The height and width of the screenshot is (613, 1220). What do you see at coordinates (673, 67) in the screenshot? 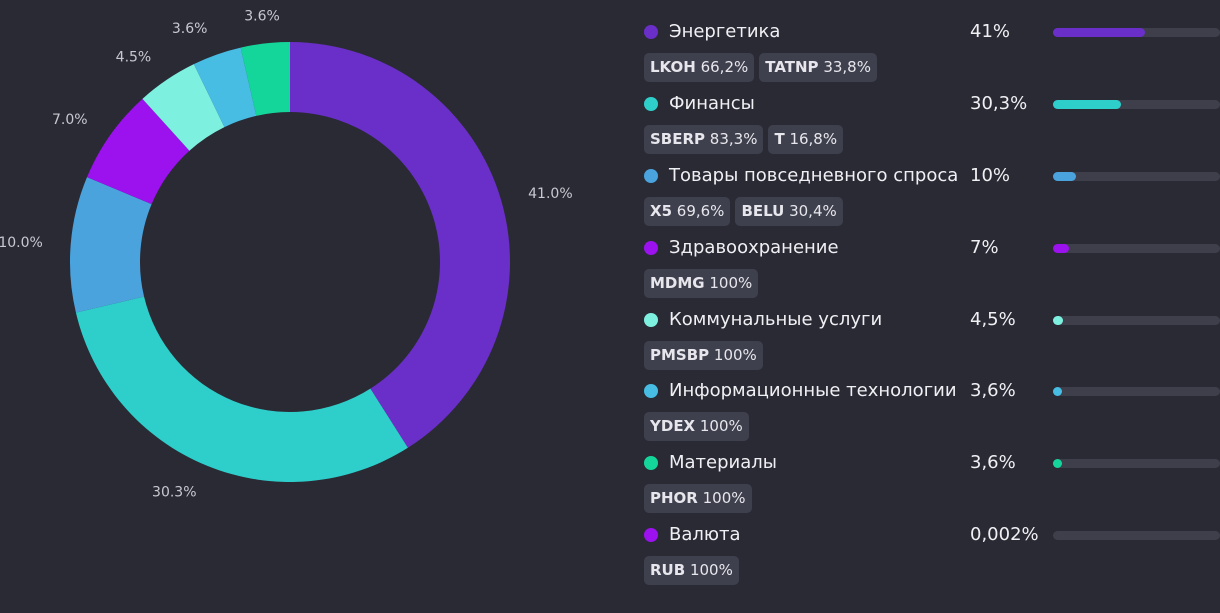
I see `ticker-symbol: LKOH` at bounding box center [673, 67].